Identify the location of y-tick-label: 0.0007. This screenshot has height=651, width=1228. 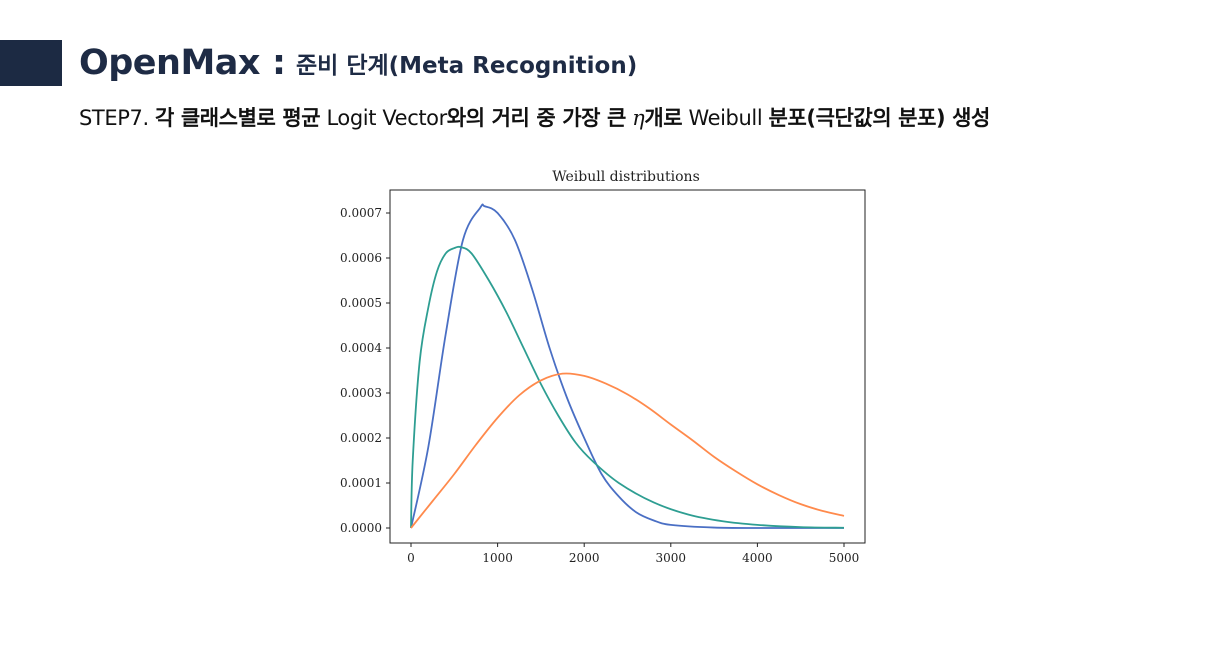
(361, 213).